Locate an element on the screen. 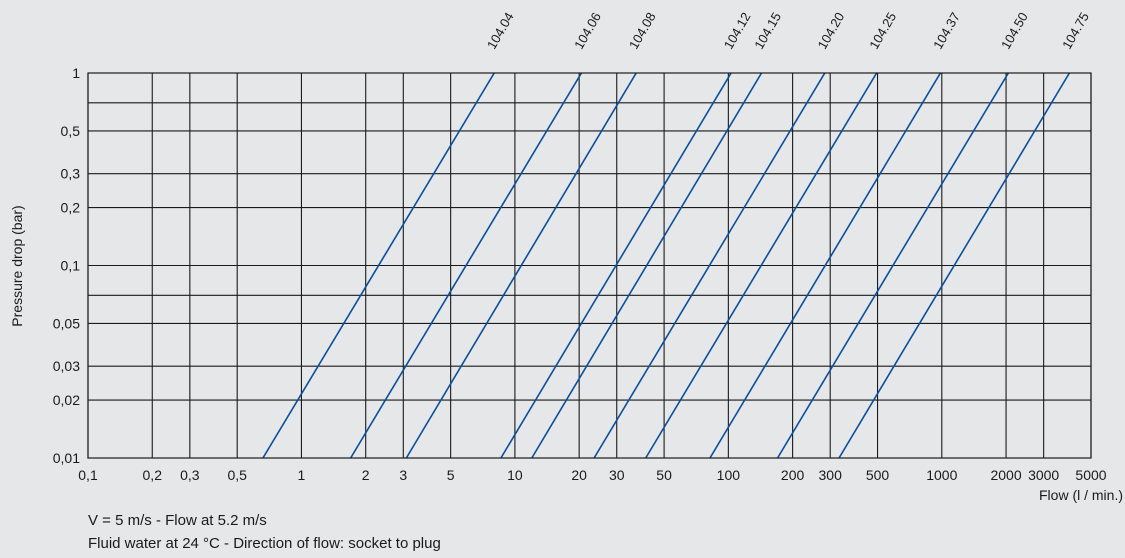 This screenshot has height=558, width=1125. series-line-104.04 is located at coordinates (379, 265).